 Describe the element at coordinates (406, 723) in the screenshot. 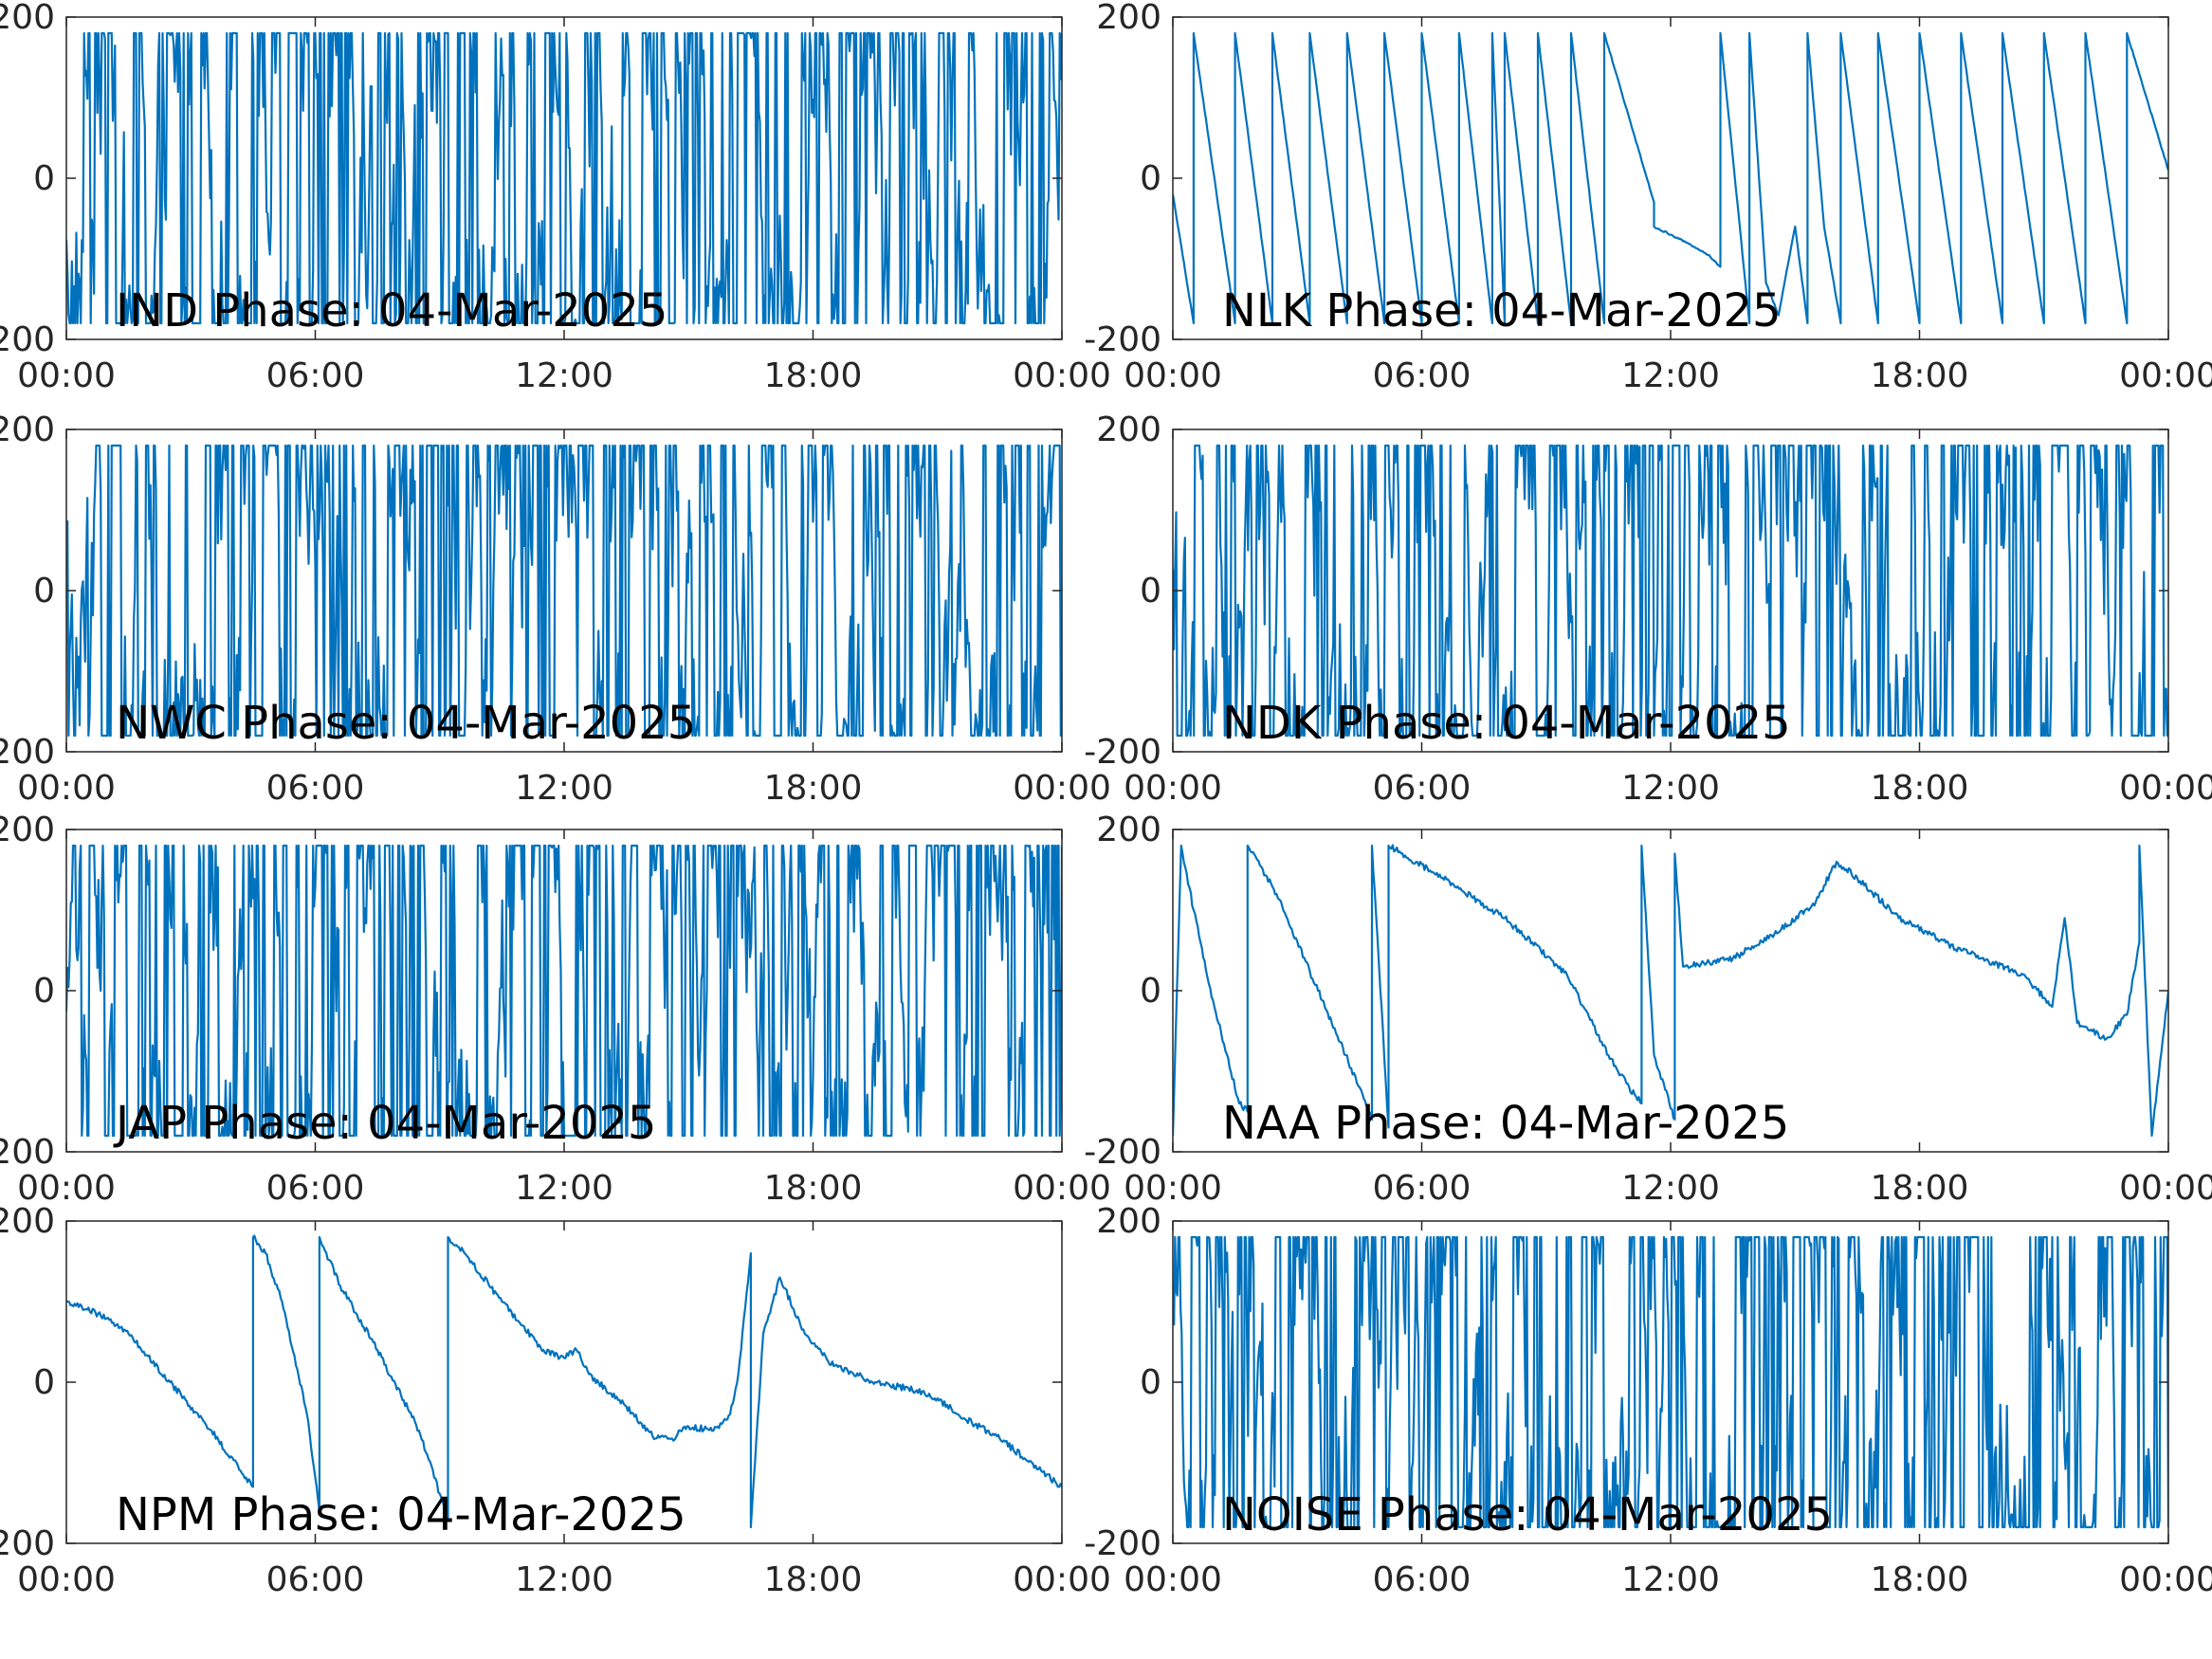

I see `panel-title: NWC Phase: 04-Mar-2025` at that location.